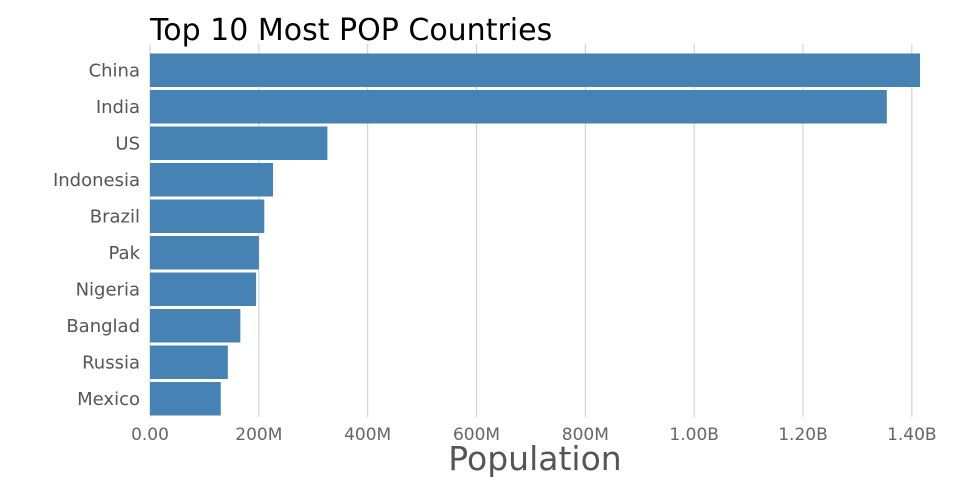  I want to click on y-tick-label: China, so click(114, 70).